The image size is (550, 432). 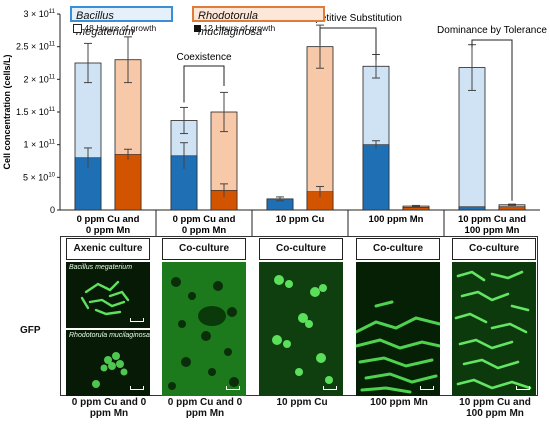 What do you see at coordinates (348, 18) in the screenshot?
I see `annotation-competitive-substitution: Competitive Substitution` at bounding box center [348, 18].